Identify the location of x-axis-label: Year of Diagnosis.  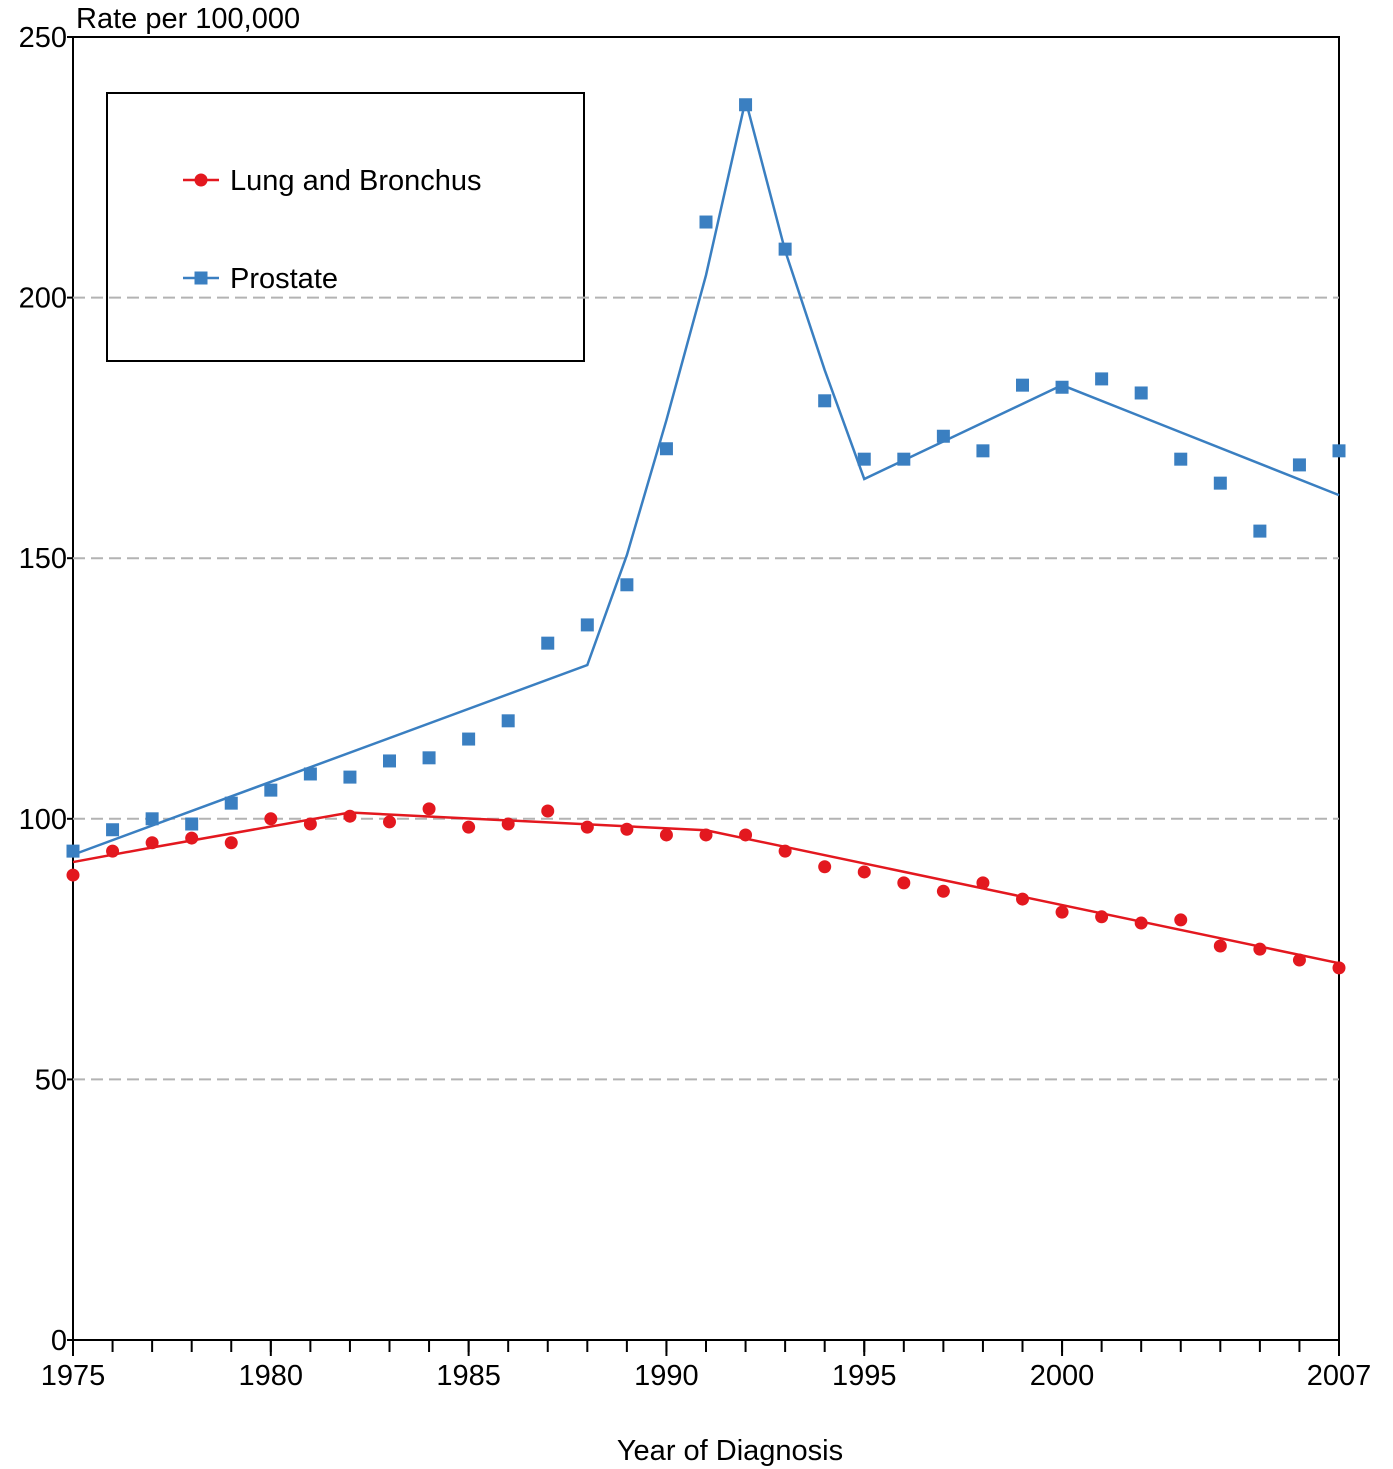
(730, 1451).